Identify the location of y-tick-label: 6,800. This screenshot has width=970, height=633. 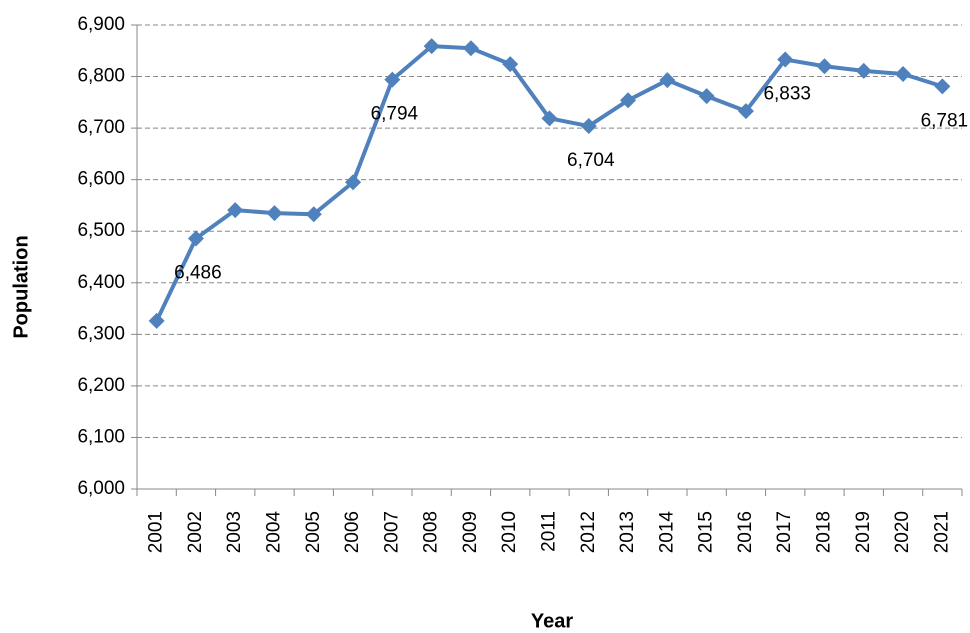
(101, 76).